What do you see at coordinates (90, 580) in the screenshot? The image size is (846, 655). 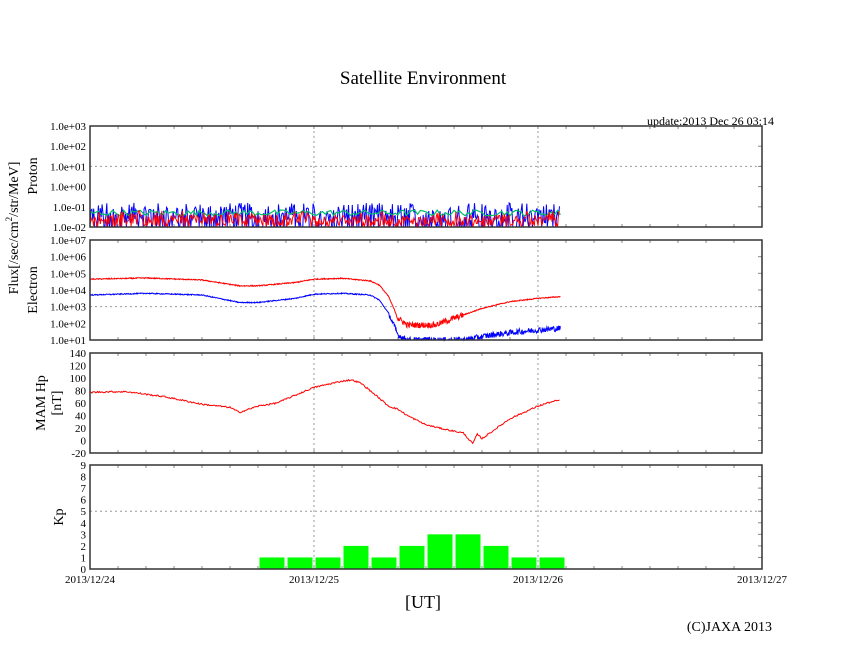 I see `x-tick-label: 2013/12/24` at bounding box center [90, 580].